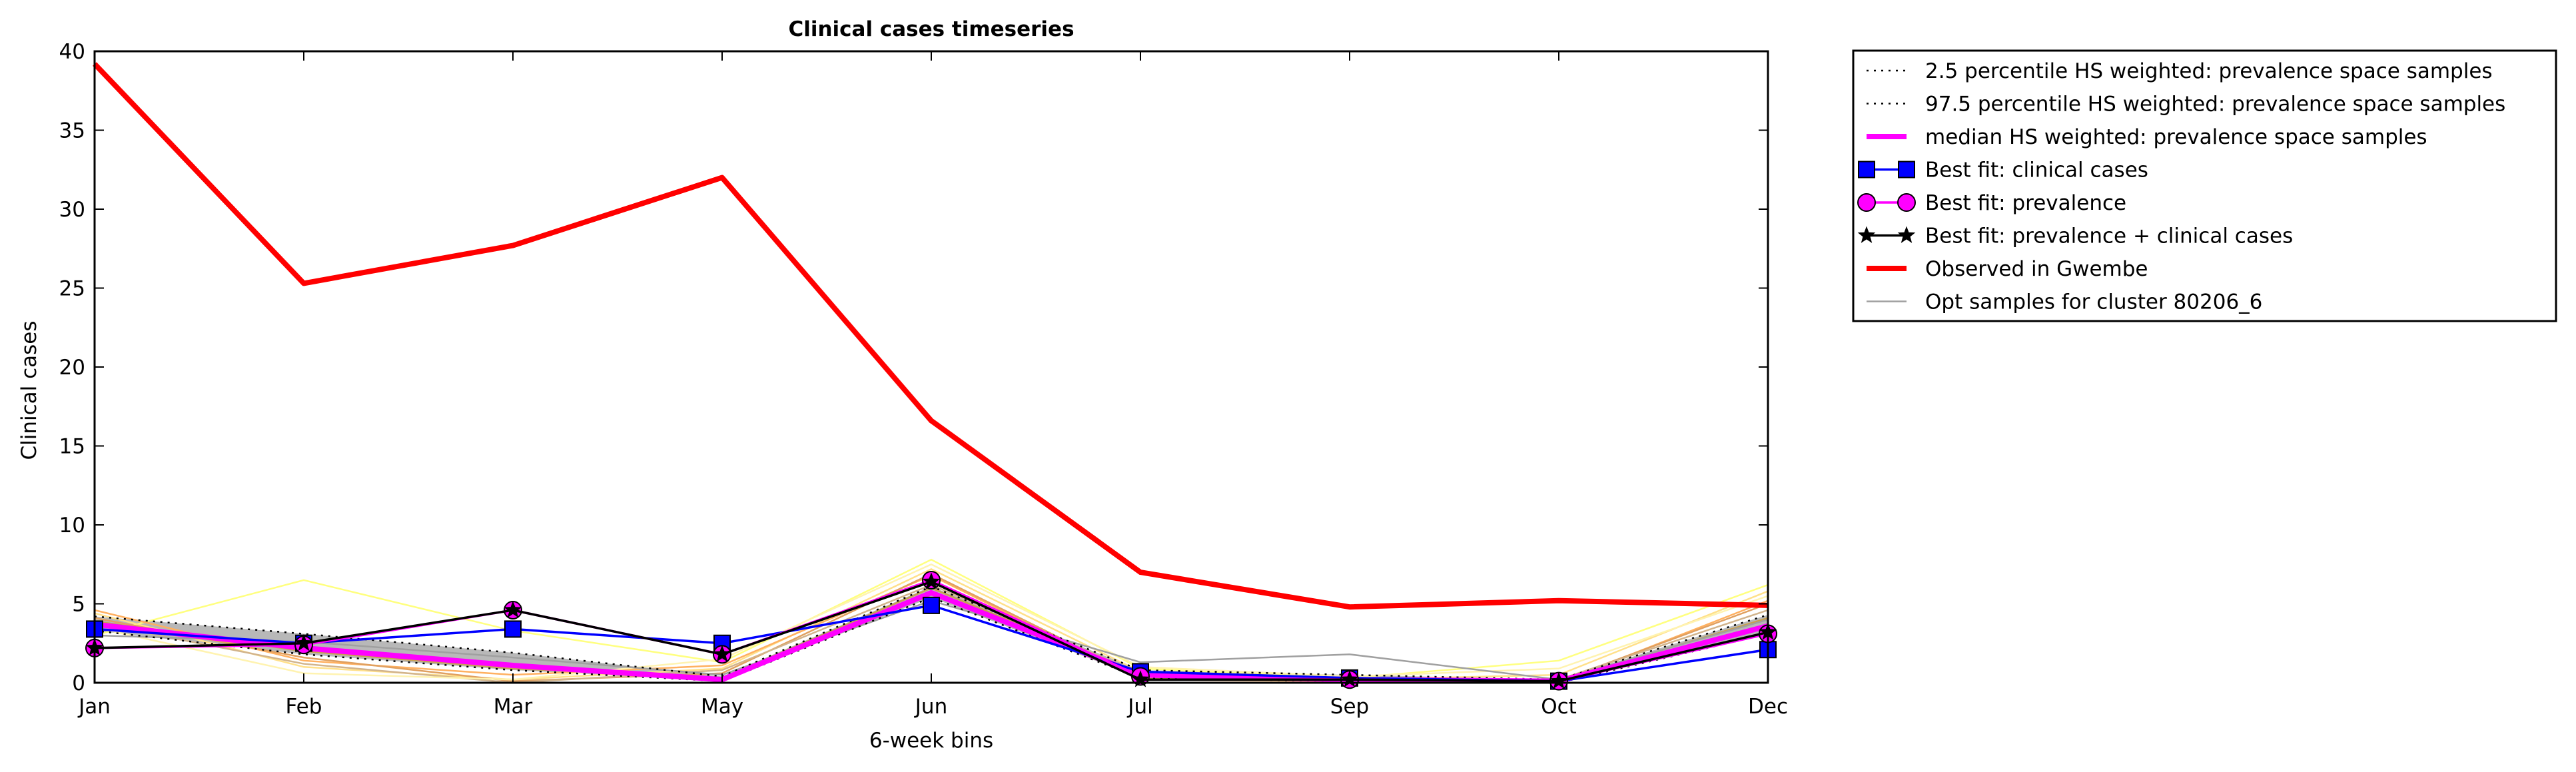  Describe the element at coordinates (72, 368) in the screenshot. I see `y-tick-label: 20` at that location.